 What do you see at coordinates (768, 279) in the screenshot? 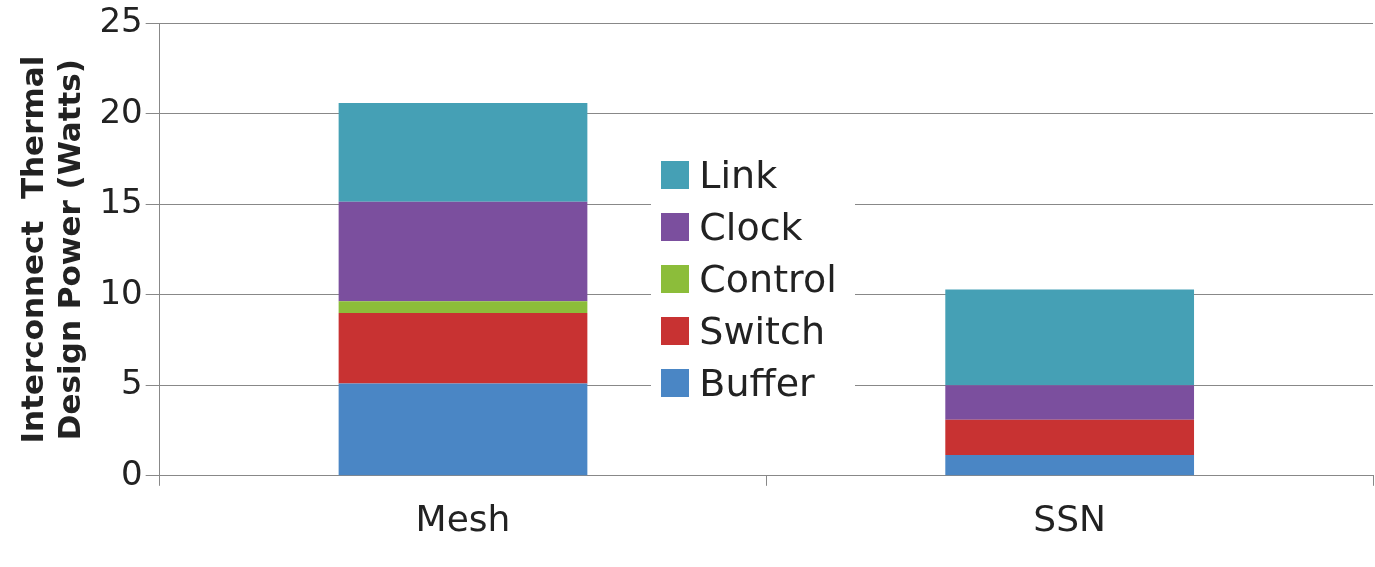
I see `legend-label: Control` at bounding box center [768, 279].